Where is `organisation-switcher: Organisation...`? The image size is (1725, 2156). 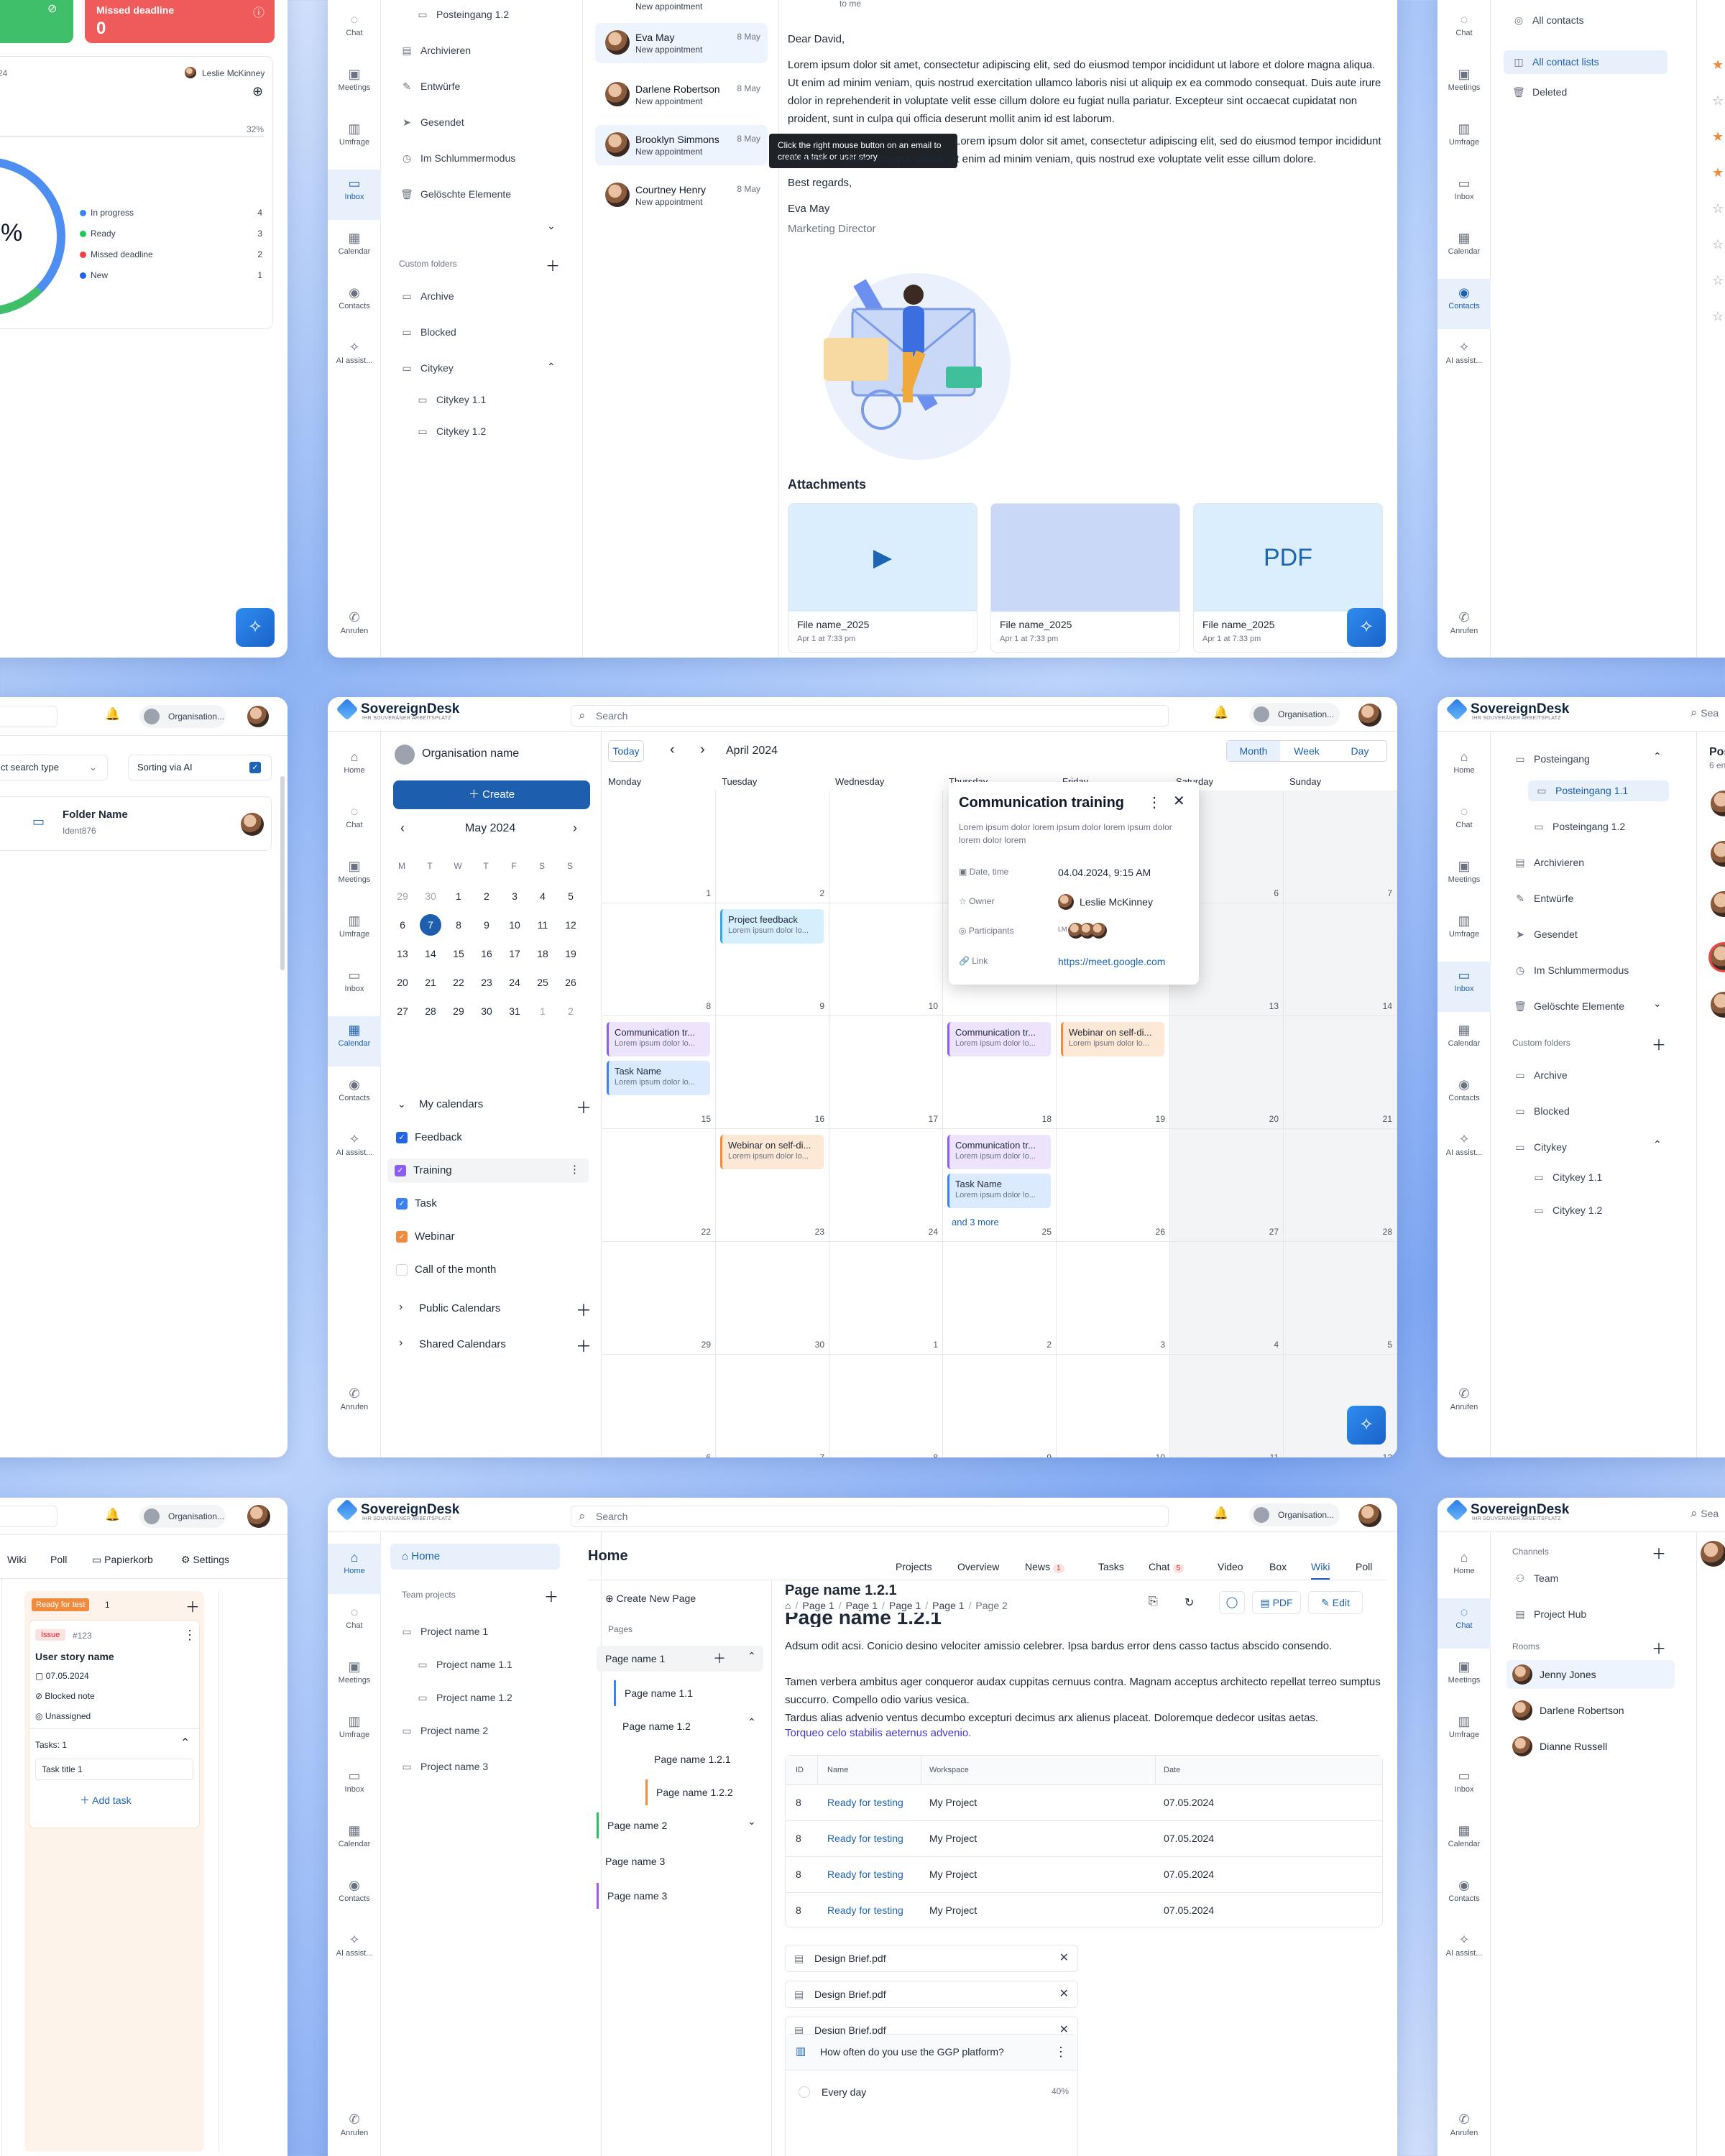 organisation-switcher: Organisation... is located at coordinates (1294, 714).